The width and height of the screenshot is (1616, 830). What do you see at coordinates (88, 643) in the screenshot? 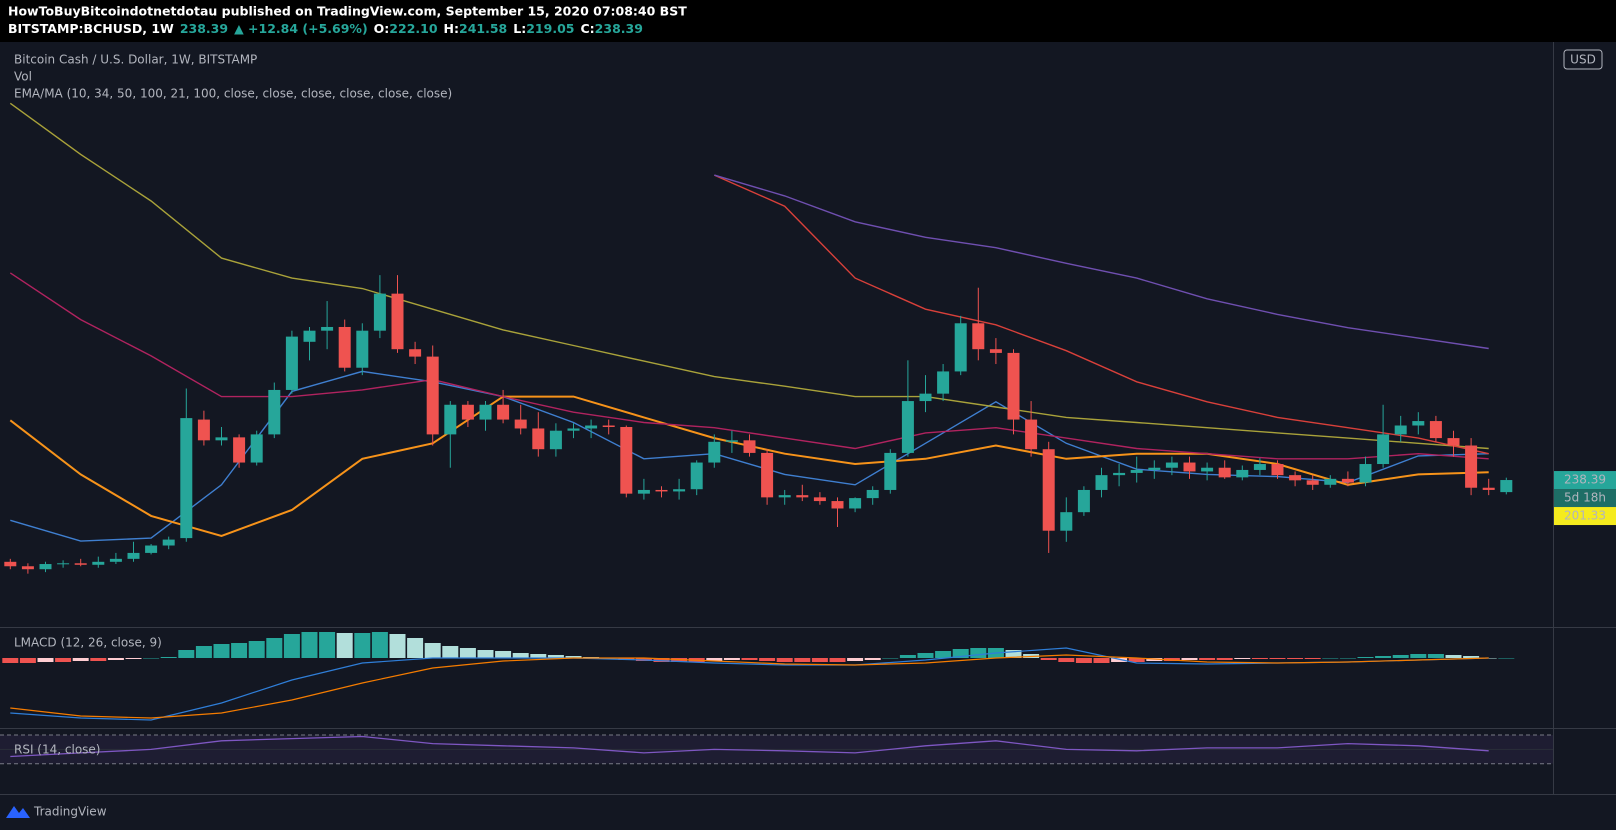
I see `macd-legend: LMACD (12, 26, close, 9)` at bounding box center [88, 643].